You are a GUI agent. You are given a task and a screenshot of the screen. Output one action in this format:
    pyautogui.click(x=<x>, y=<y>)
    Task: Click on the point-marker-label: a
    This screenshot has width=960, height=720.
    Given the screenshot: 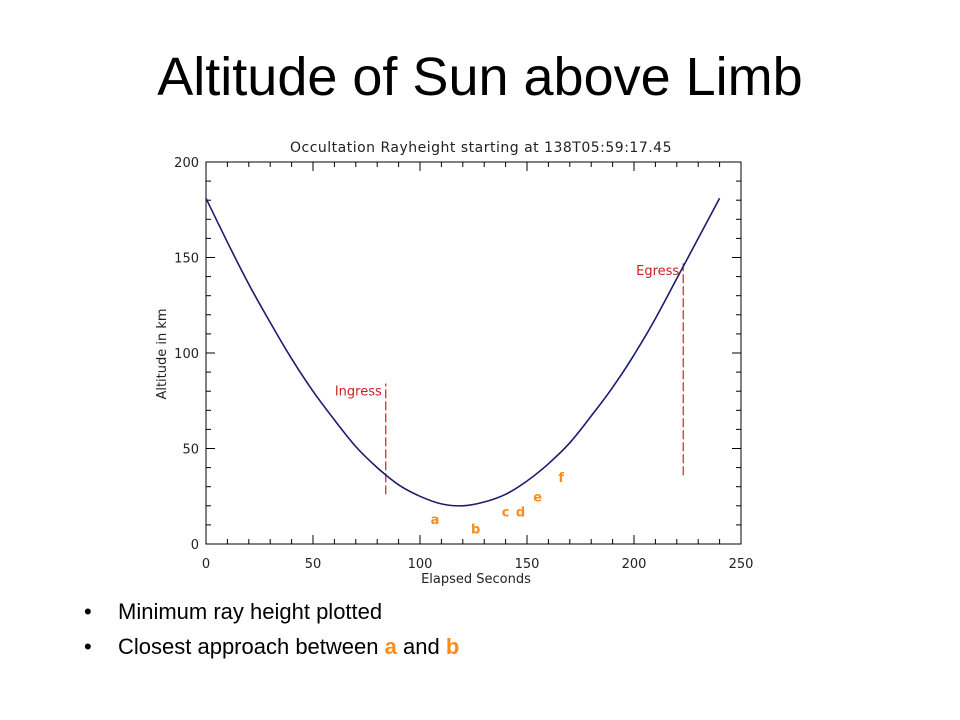 What is the action you would take?
    pyautogui.click(x=435, y=520)
    